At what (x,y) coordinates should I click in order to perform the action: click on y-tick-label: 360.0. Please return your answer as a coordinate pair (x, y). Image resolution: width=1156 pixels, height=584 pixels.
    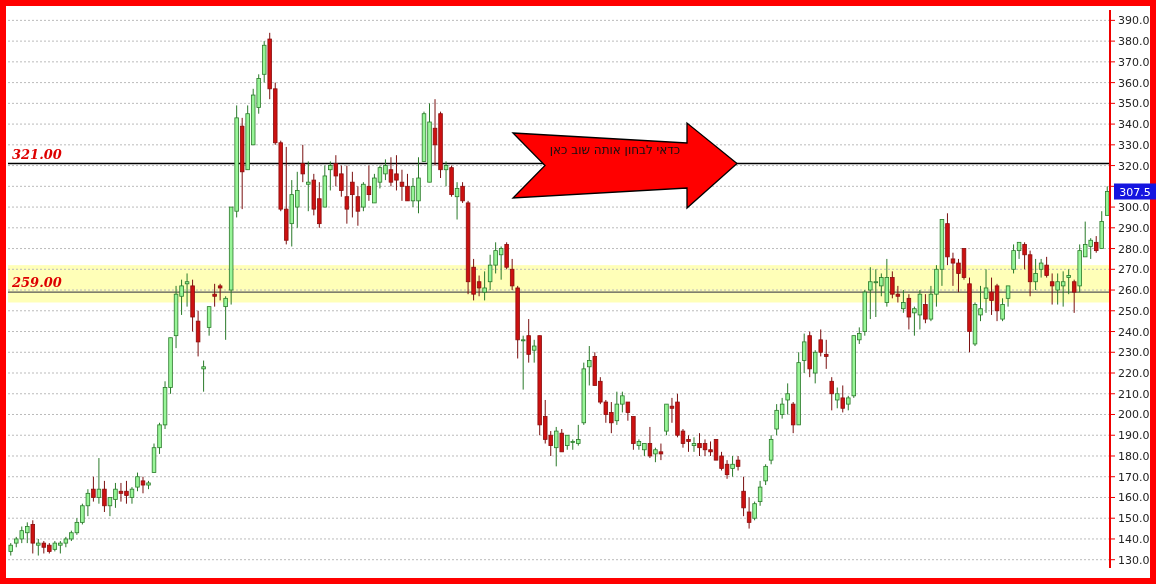
    Looking at the image, I should click on (1134, 83).